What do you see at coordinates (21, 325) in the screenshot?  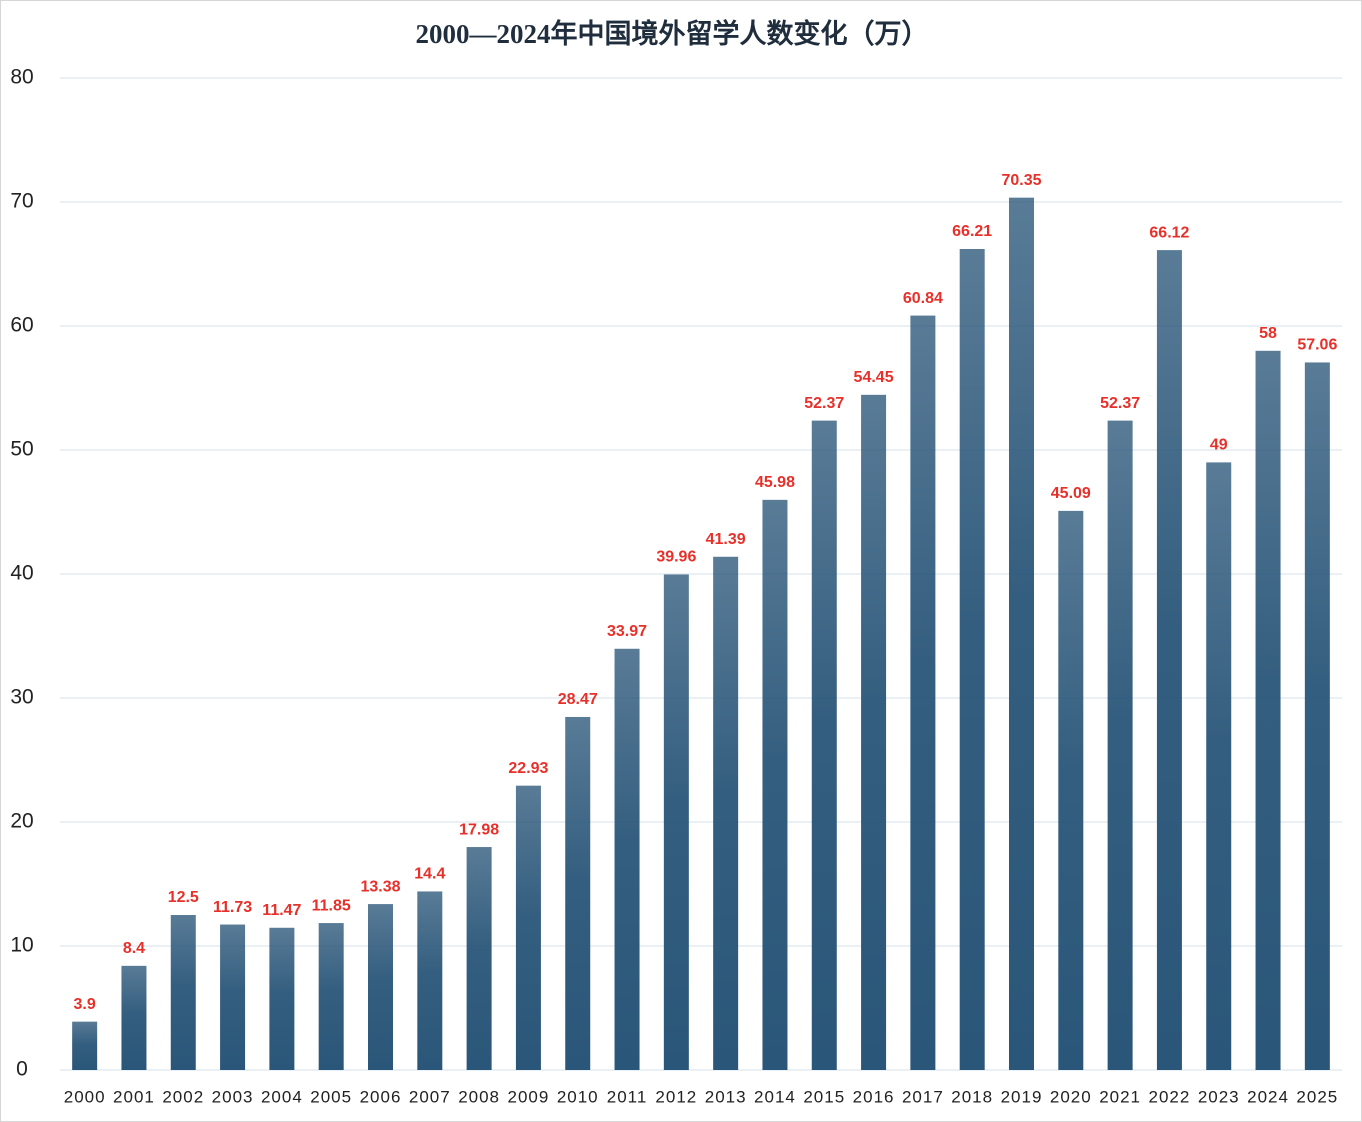 I see `y-tick-label: 60` at bounding box center [21, 325].